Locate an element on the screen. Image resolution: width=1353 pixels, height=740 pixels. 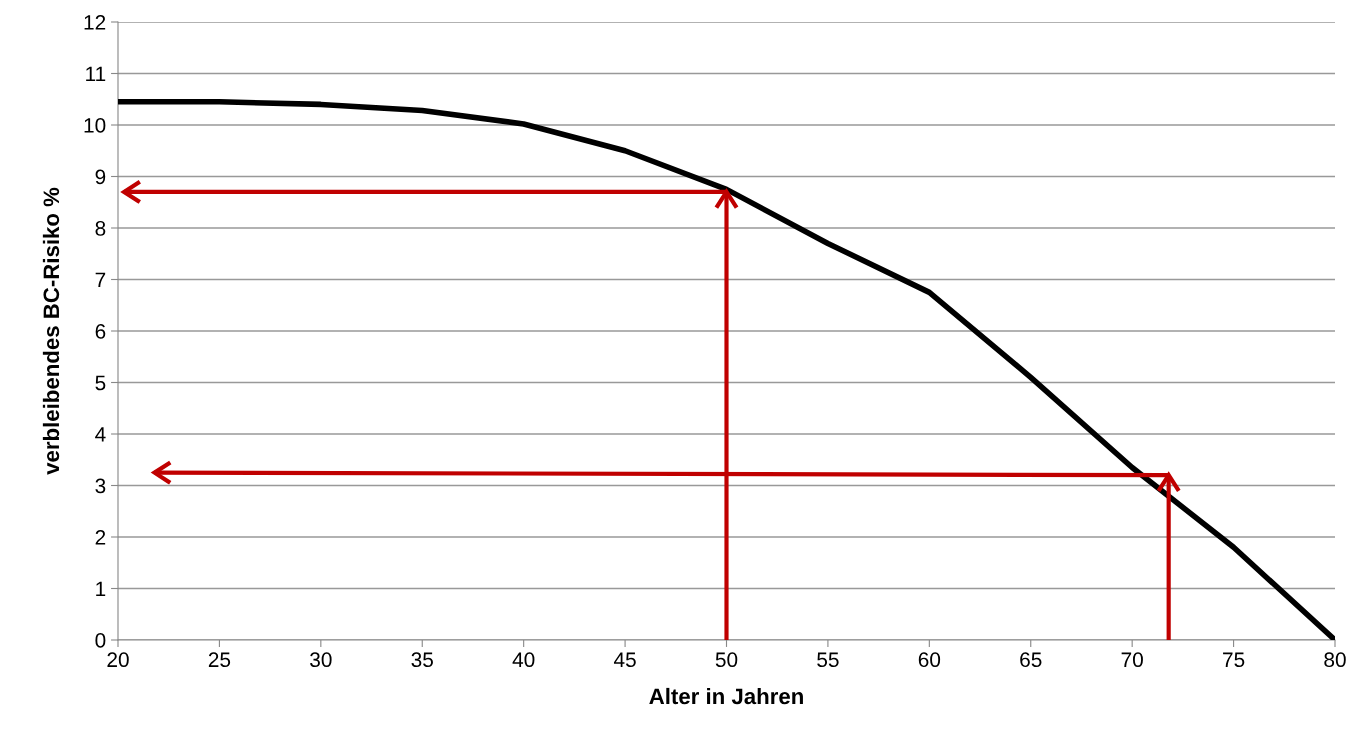
y-tick-label: 7 is located at coordinates (100, 280).